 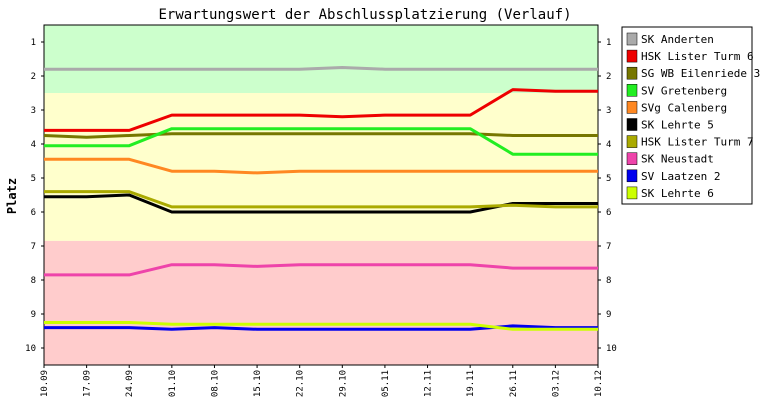 I want to click on y-tick-left-label: 2, so click(x=33, y=77).